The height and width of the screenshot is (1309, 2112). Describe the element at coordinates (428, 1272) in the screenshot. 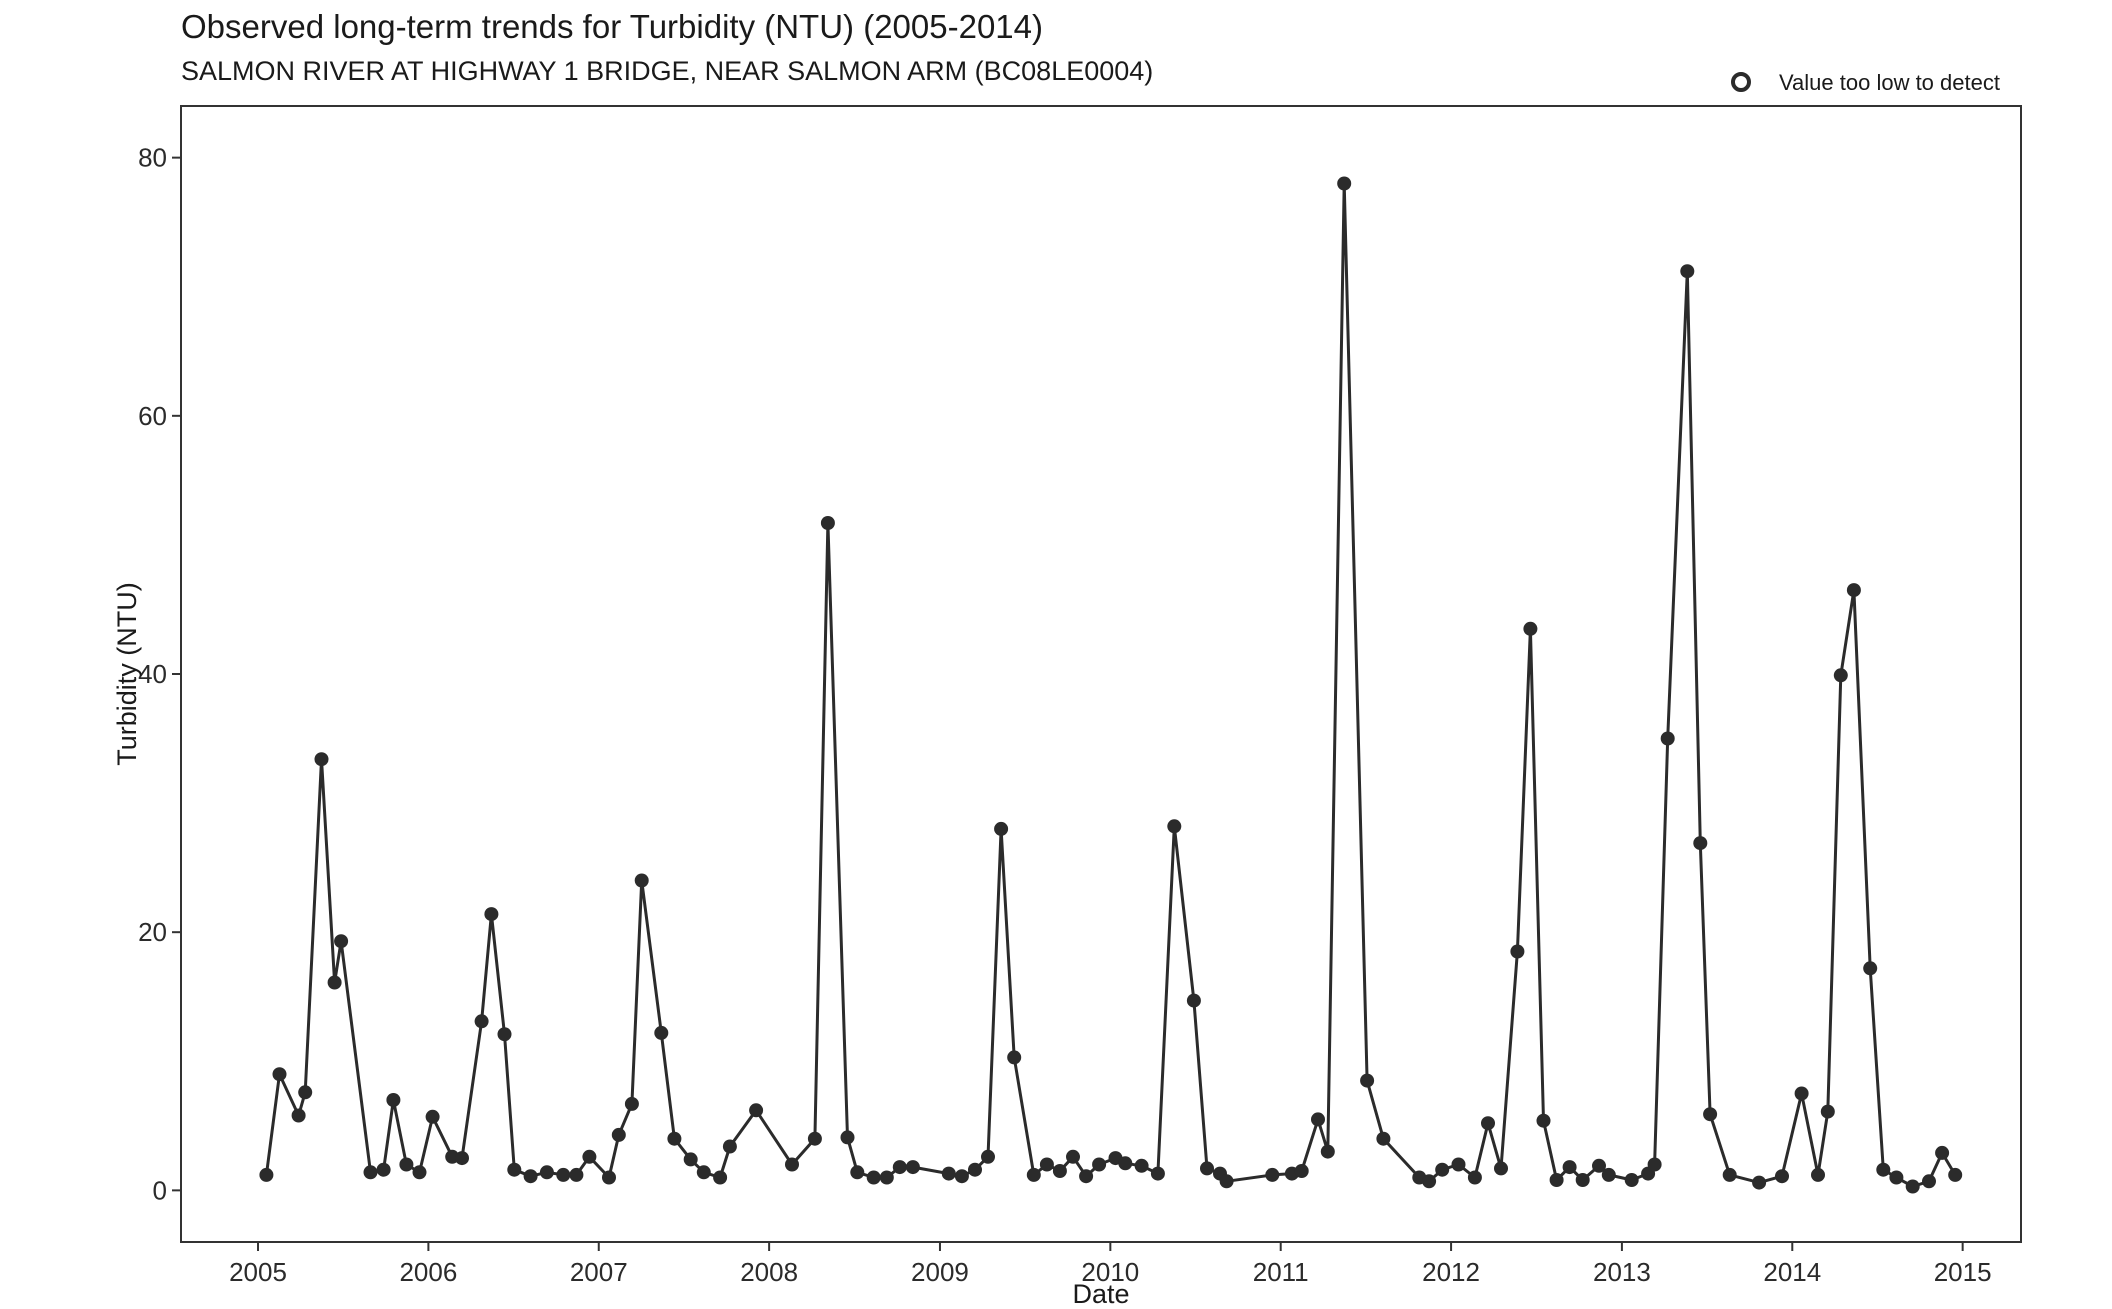

I see `x-tick-label: 2006` at that location.